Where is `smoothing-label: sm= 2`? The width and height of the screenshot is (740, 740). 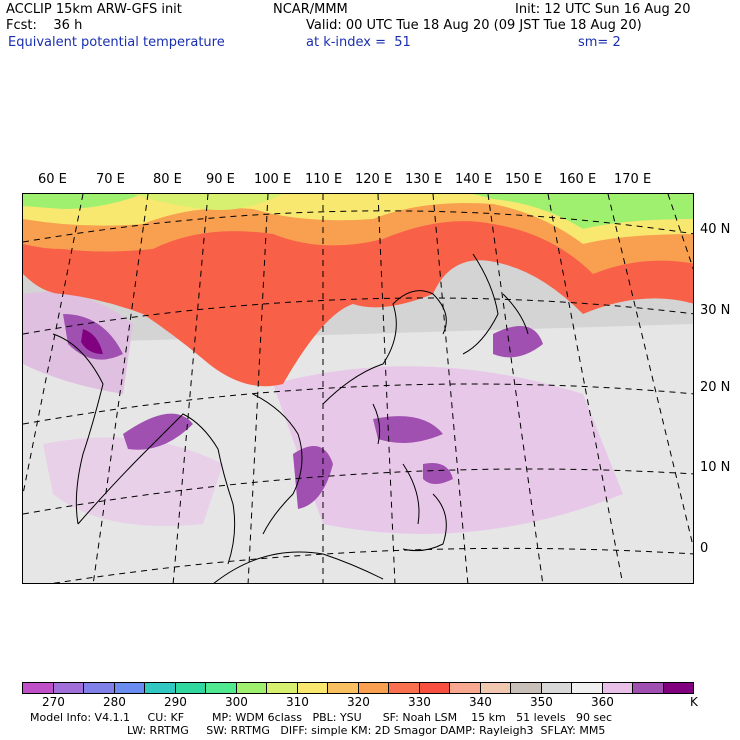 smoothing-label: sm= 2 is located at coordinates (599, 42).